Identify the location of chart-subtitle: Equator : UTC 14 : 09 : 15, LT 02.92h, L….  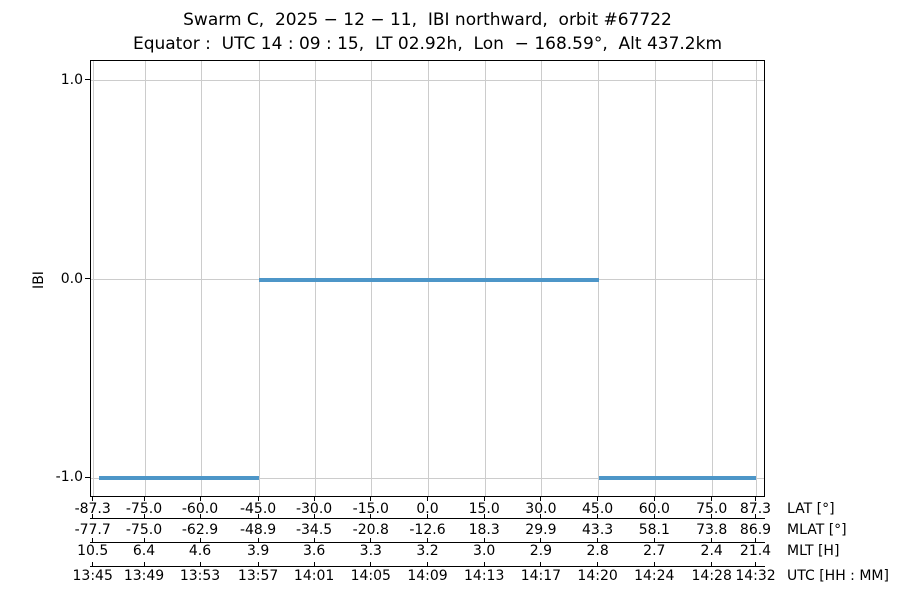
(427, 44).